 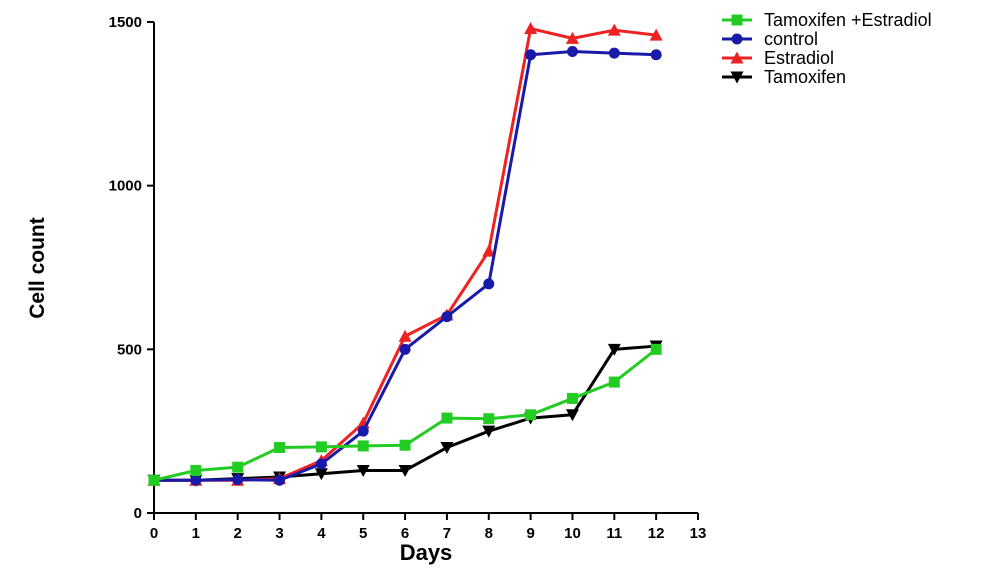 What do you see at coordinates (791, 39) in the screenshot?
I see `legend-label: control` at bounding box center [791, 39].